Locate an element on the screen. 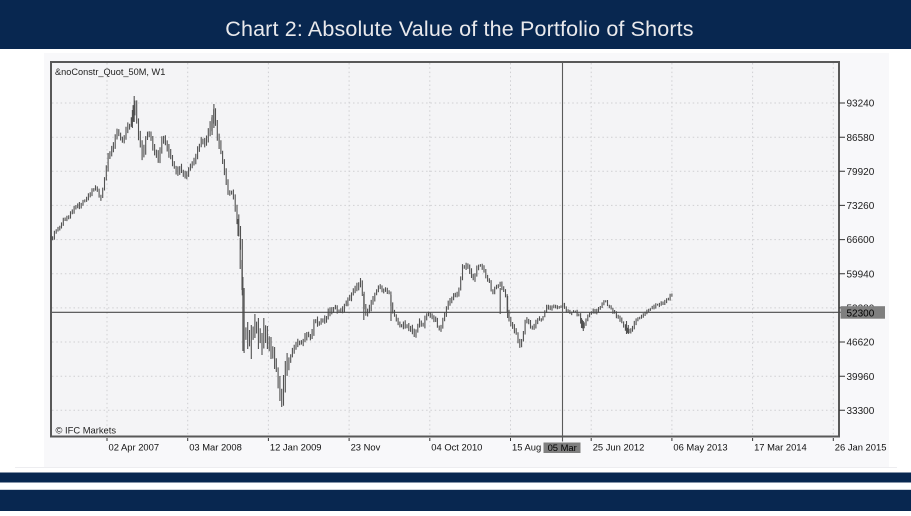 Image resolution: width=911 pixels, height=516 pixels. svg-text: 26 Jan 2015 is located at coordinates (861, 447).